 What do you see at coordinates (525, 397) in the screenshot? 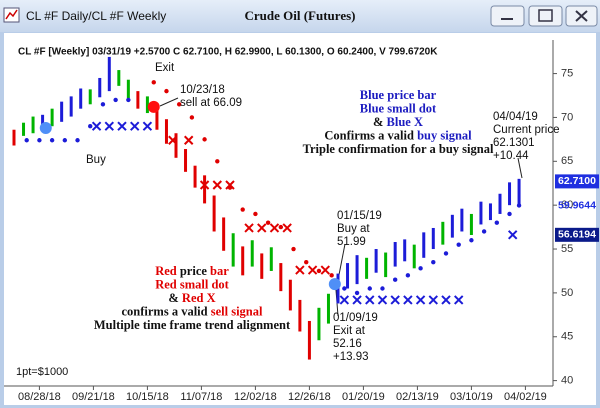
I see `x-tick-label: 04/02/19` at bounding box center [525, 397].